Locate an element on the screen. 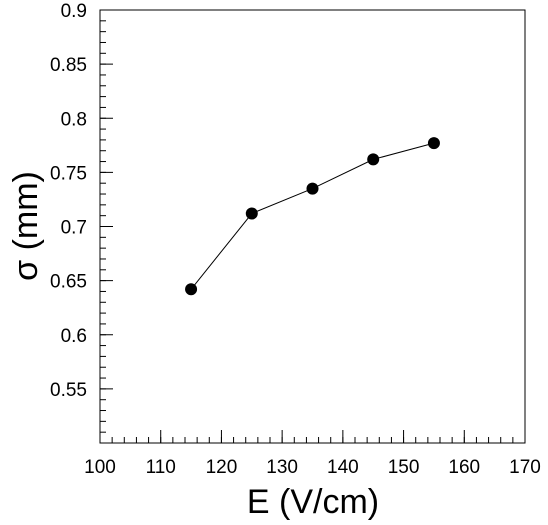 This screenshot has width=548, height=525. y-tick-label: 0.6 is located at coordinates (74, 336).